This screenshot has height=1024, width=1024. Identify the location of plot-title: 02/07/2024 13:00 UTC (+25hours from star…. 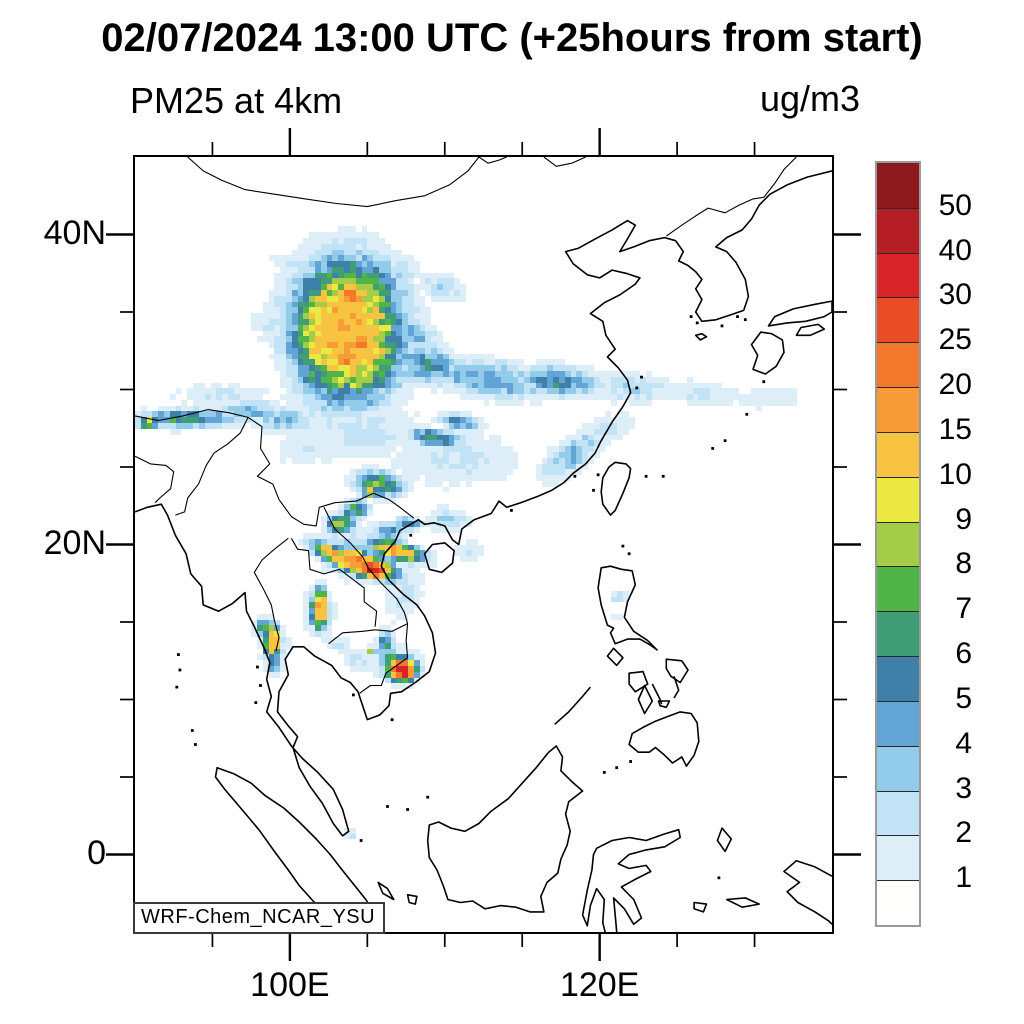
(512, 38).